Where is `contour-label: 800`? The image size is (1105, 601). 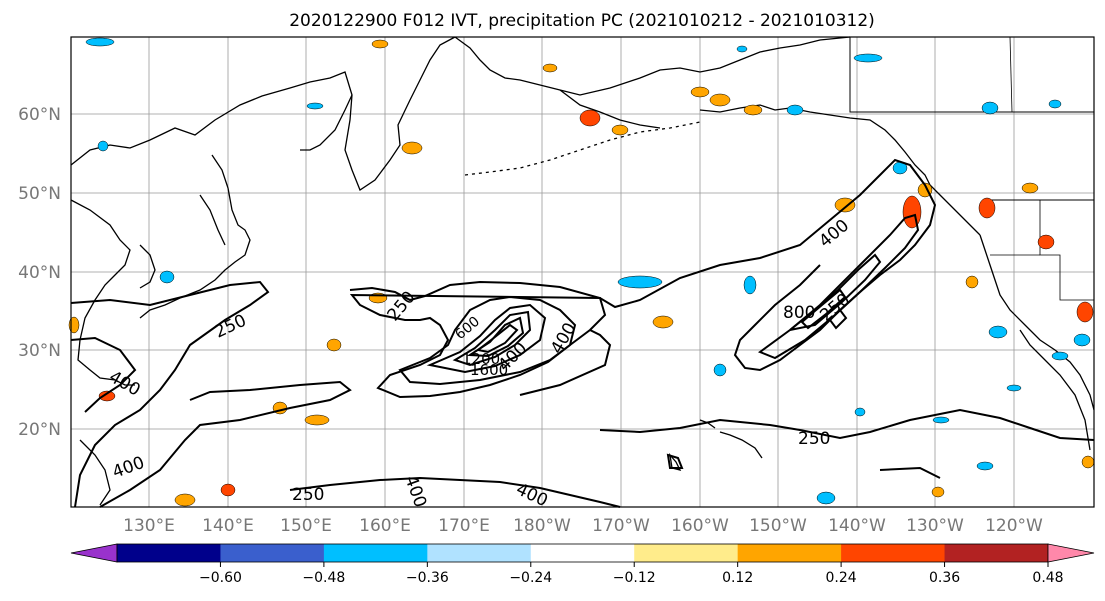 contour-label: 800 is located at coordinates (799, 313).